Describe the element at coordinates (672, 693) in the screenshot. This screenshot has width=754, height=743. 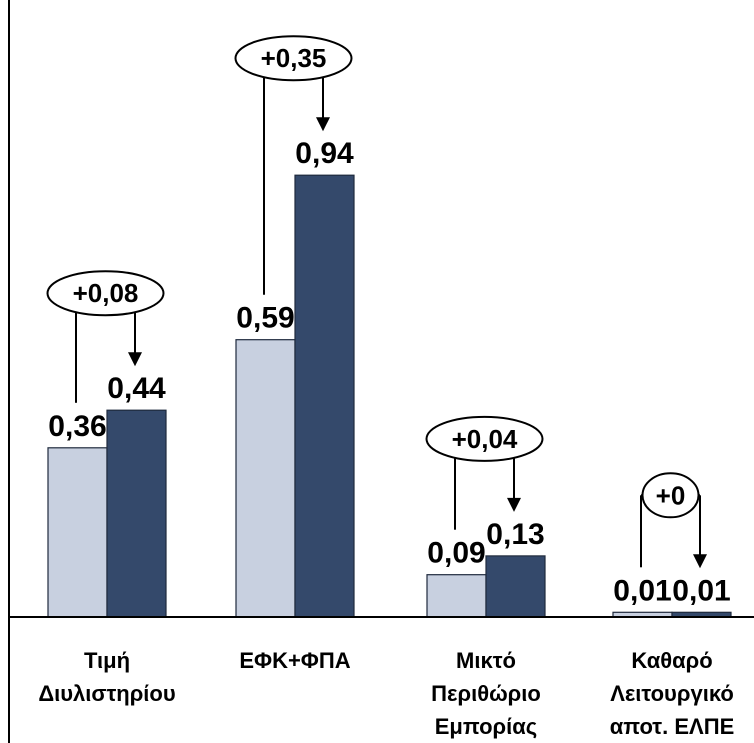
I see `category-label-4-line-2: Λειτουργικό` at that location.